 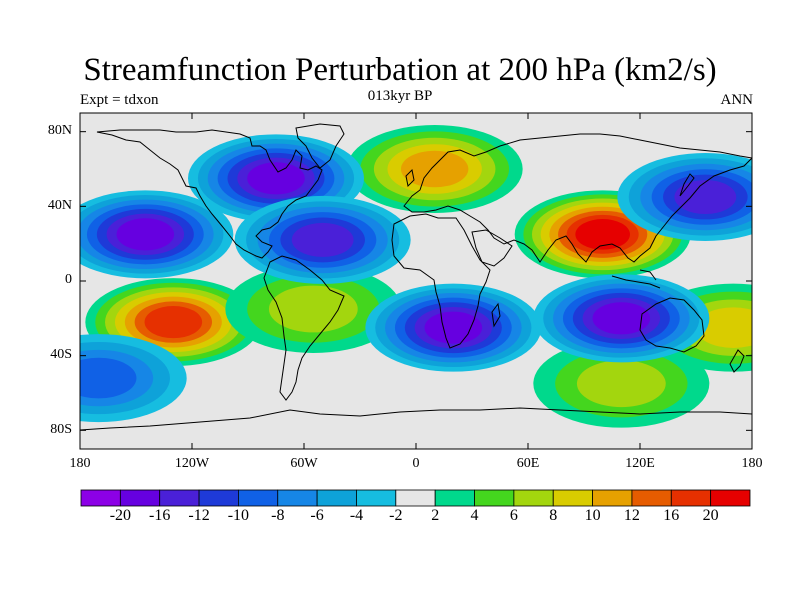 I want to click on colorbar-label: 12, so click(x=631, y=515).